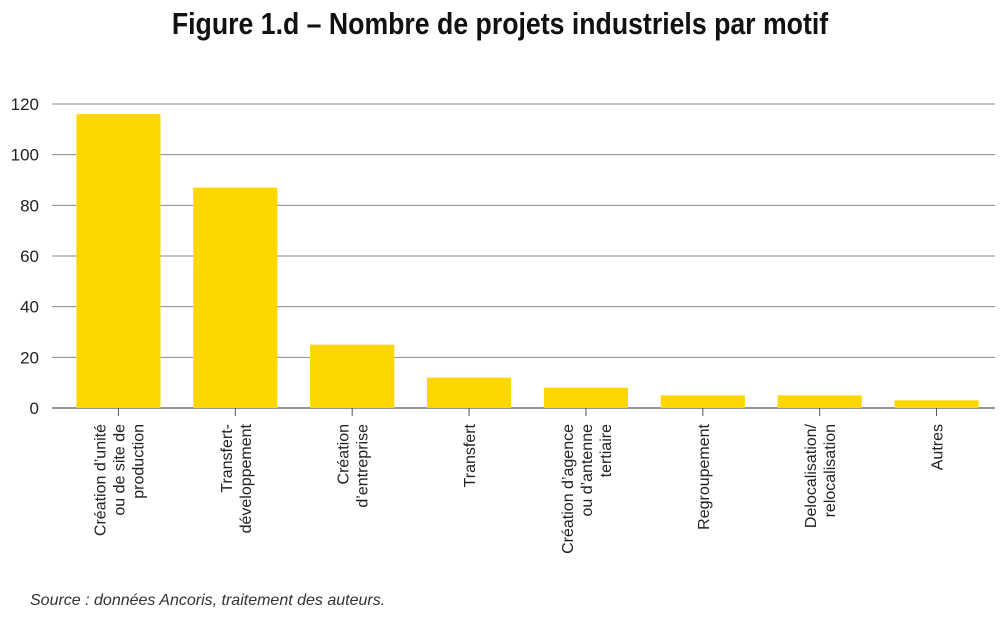  I want to click on category-label-line: Regroupement, so click(704, 476).